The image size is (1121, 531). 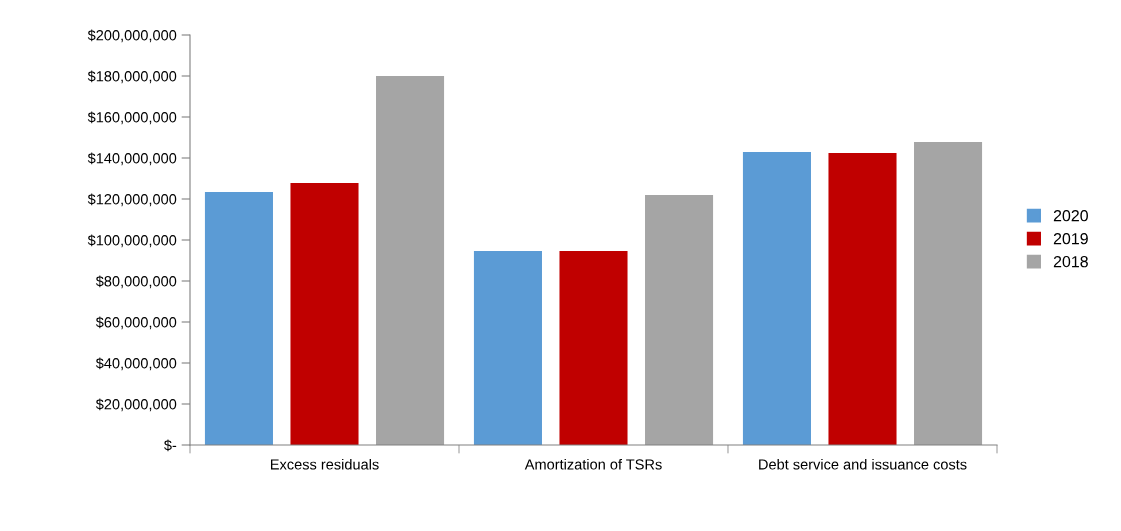 What do you see at coordinates (1070, 239) in the screenshot?
I see `legend-label: 2019` at bounding box center [1070, 239].